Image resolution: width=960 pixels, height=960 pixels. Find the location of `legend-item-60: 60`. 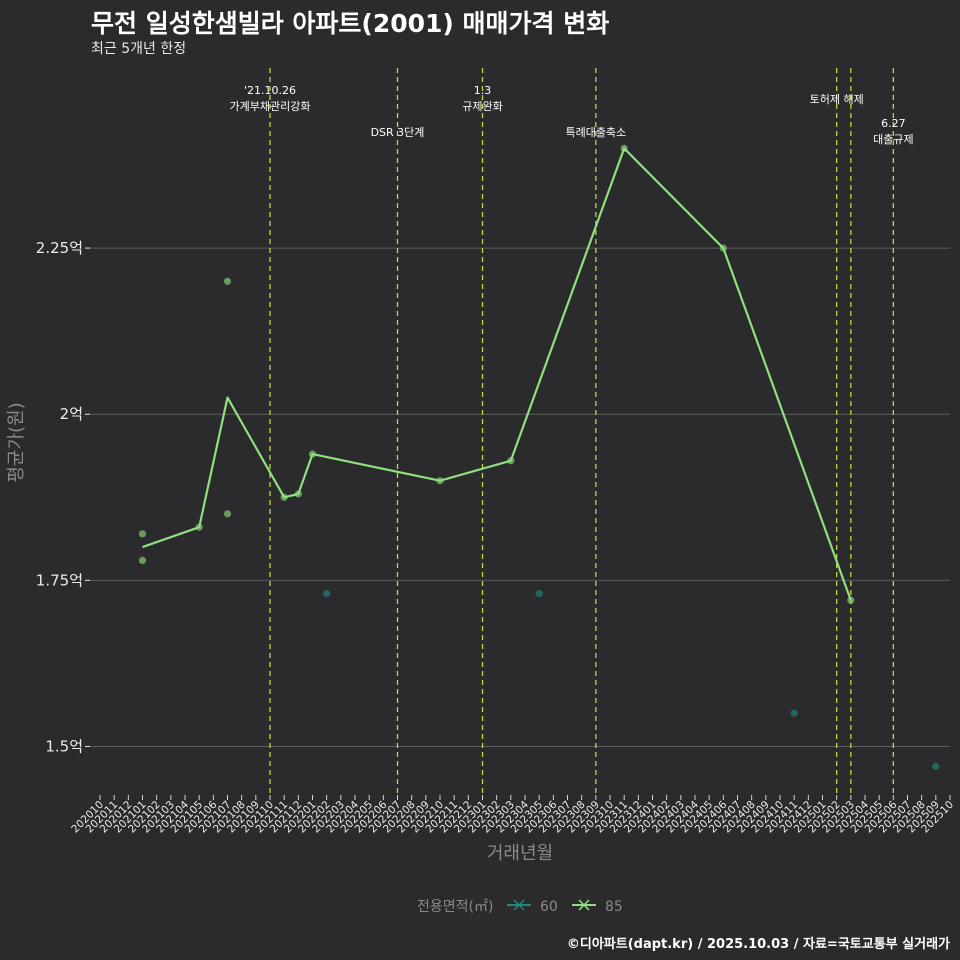

legend-item-60: 60 is located at coordinates (532, 907).